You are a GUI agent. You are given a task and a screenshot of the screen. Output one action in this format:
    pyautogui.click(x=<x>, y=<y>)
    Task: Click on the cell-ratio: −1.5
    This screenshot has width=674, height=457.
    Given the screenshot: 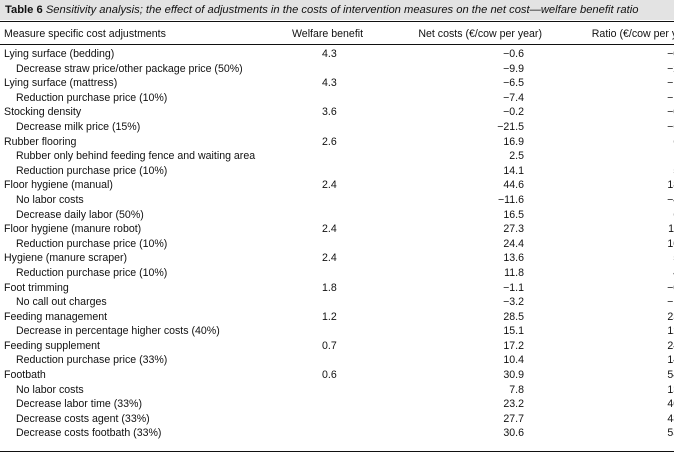 What is the action you would take?
    pyautogui.click(x=670, y=83)
    